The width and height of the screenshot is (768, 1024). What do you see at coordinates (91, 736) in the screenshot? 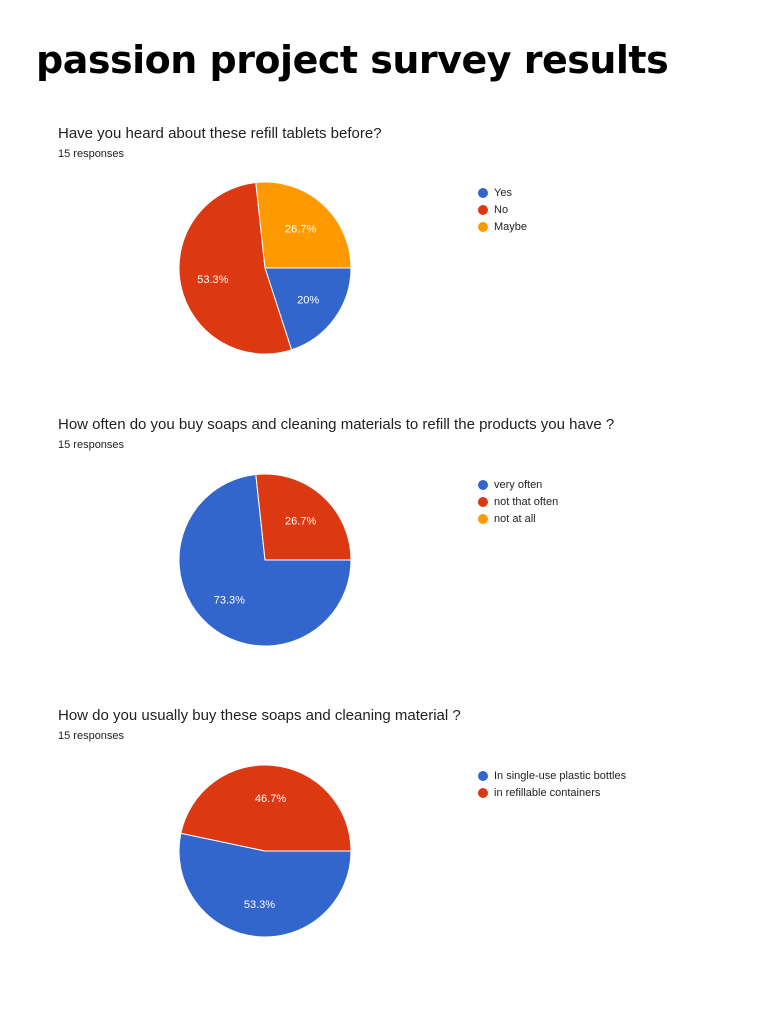
I see `question-3-response-count: 15 responses` at bounding box center [91, 736].